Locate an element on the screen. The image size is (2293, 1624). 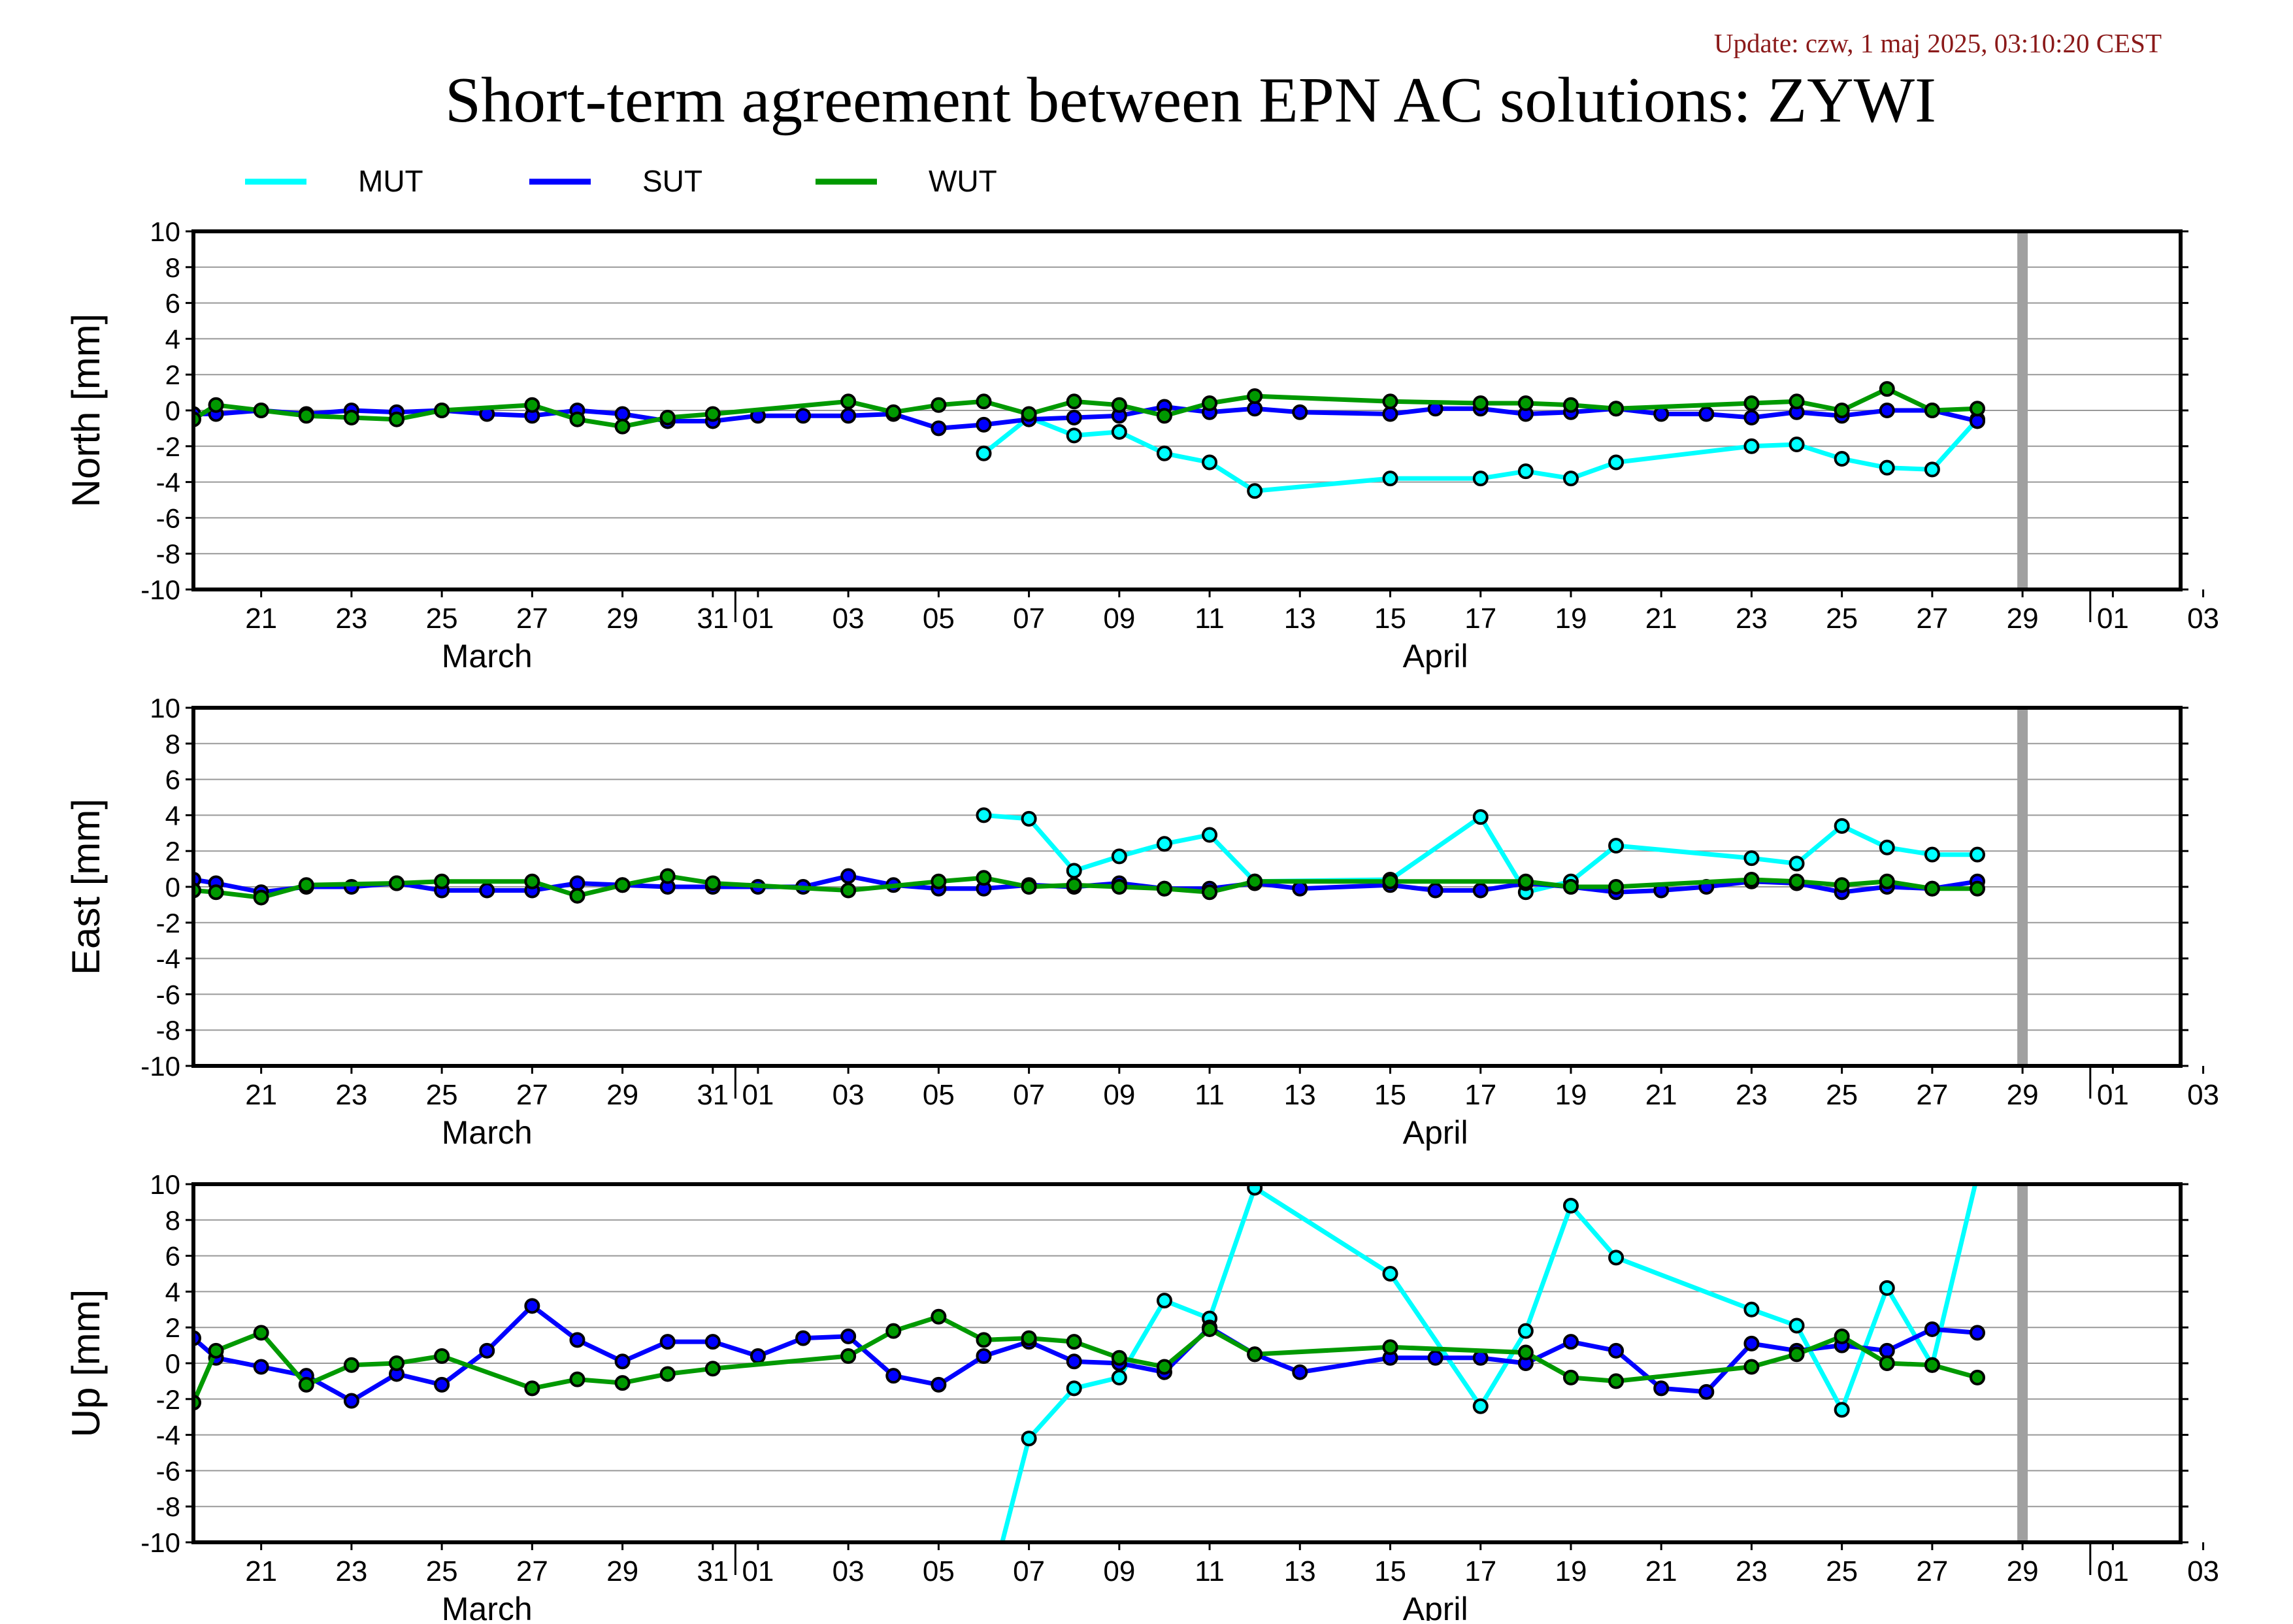
legend-label-wut: WUT is located at coordinates (963, 181).